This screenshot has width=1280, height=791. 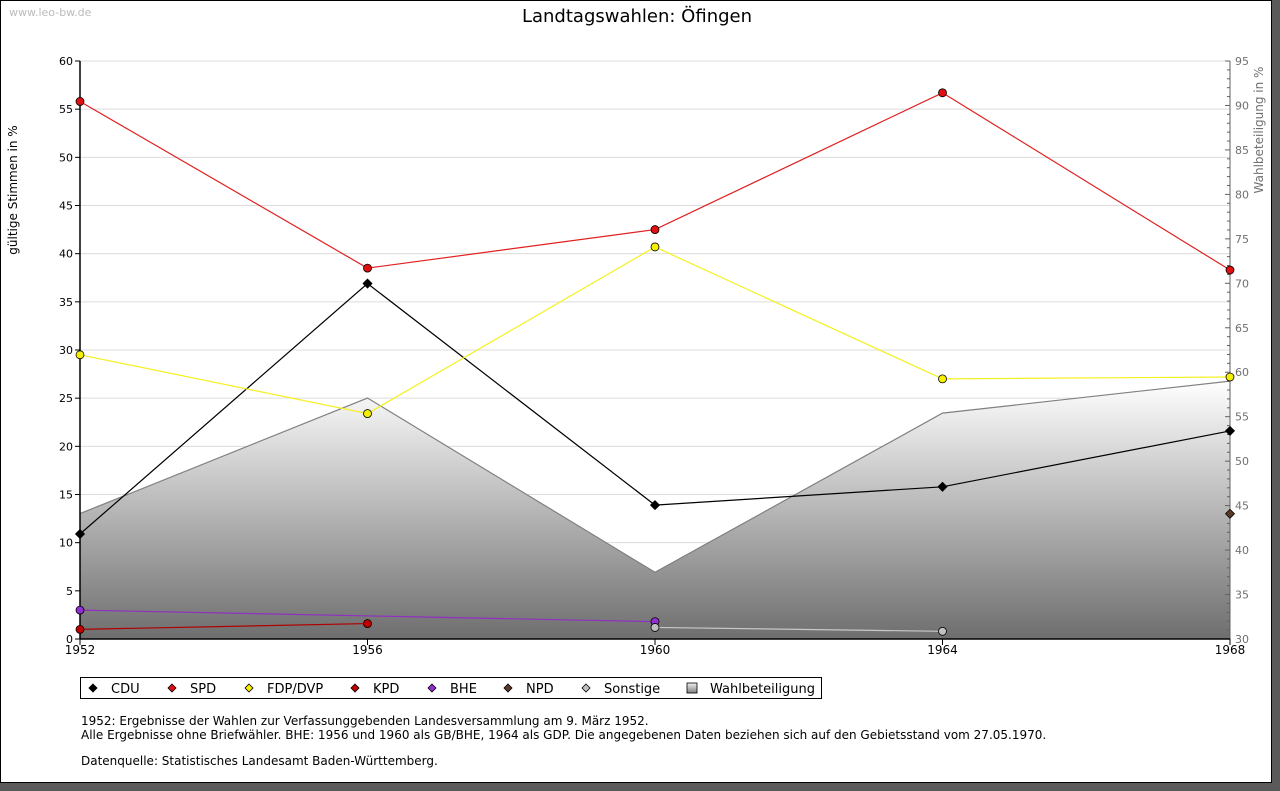 I want to click on watermark: www.leo-bw.de, so click(x=50, y=12).